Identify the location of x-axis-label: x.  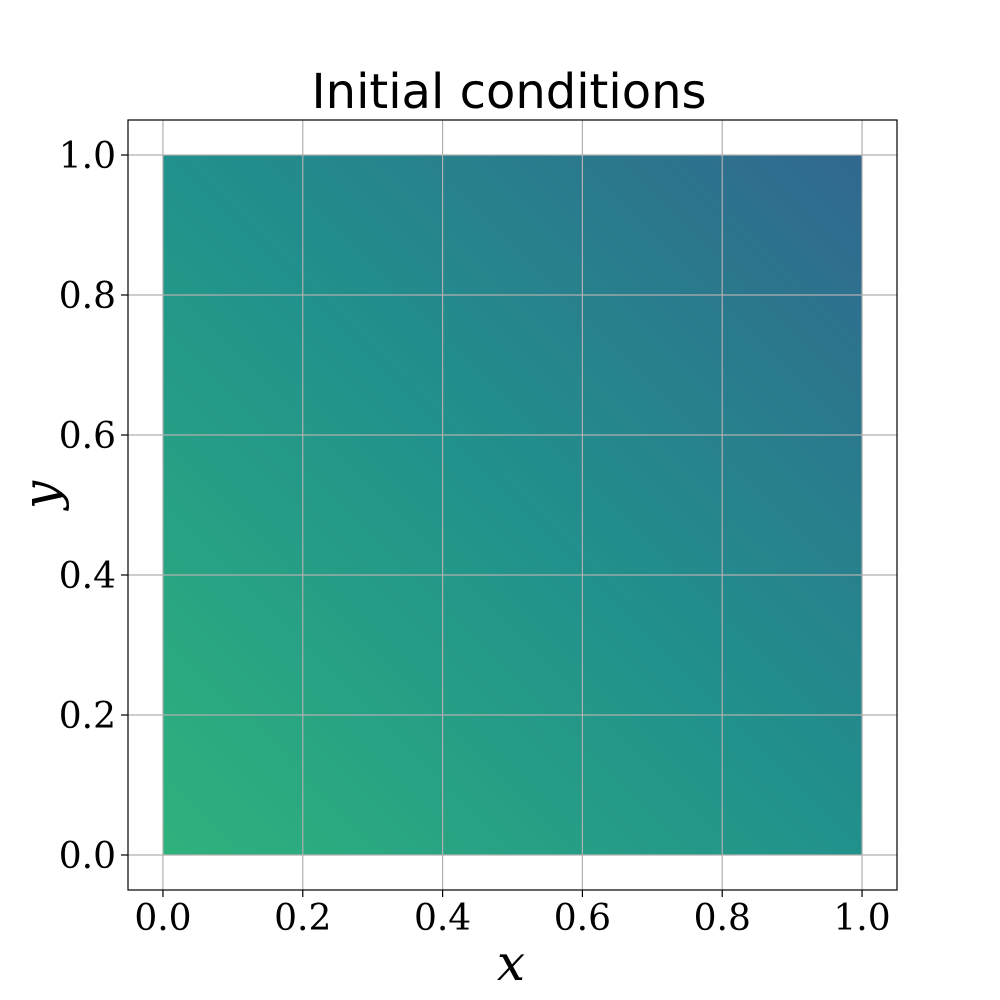
(511, 963).